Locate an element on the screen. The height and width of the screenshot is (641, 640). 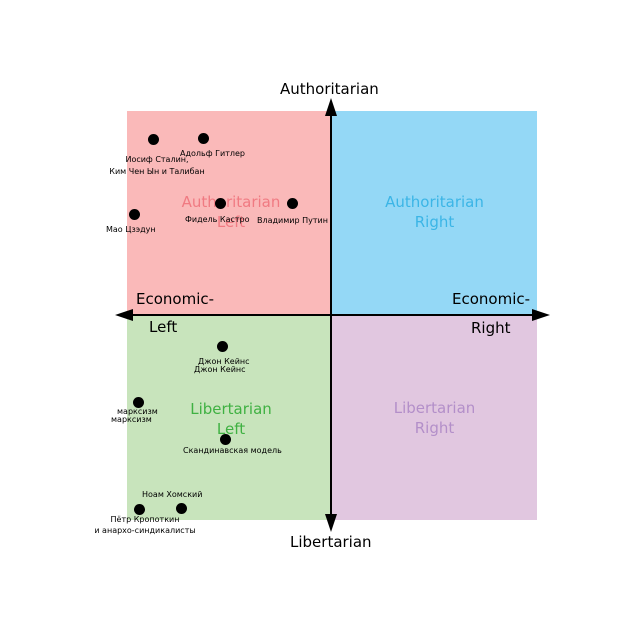
label-keynes-line1: Джон Кейнс is located at coordinates (224, 361).